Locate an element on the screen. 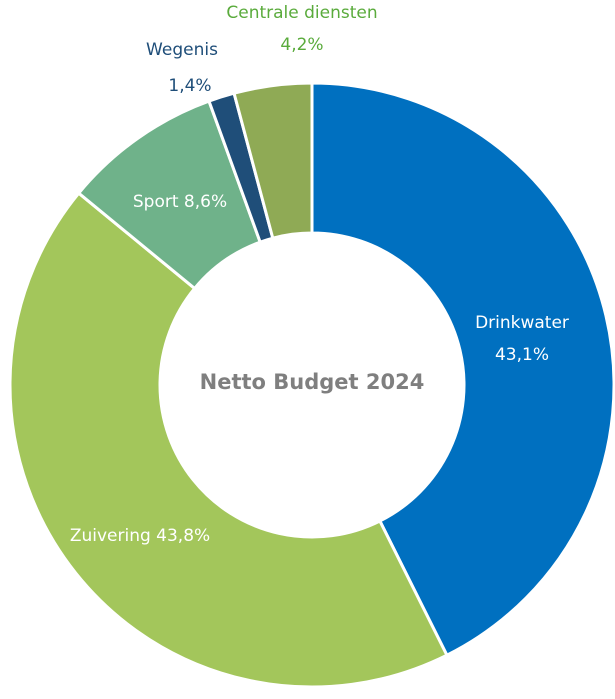 This screenshot has width=615, height=699. category-label: Wegenis is located at coordinates (182, 50).